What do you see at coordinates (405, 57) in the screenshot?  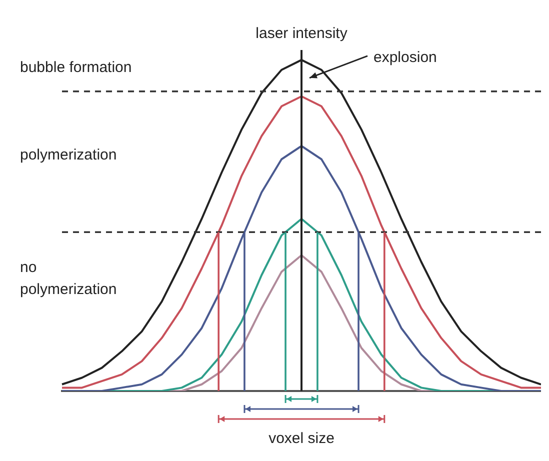 I see `annotation: explosion` at bounding box center [405, 57].